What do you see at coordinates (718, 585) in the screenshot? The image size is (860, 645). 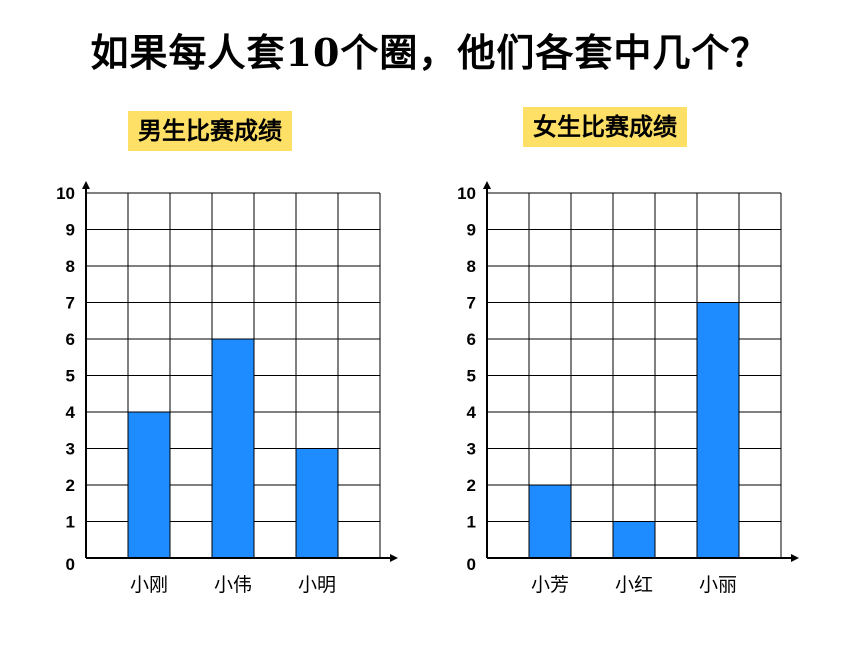 I see `category-label: 小丽` at bounding box center [718, 585].